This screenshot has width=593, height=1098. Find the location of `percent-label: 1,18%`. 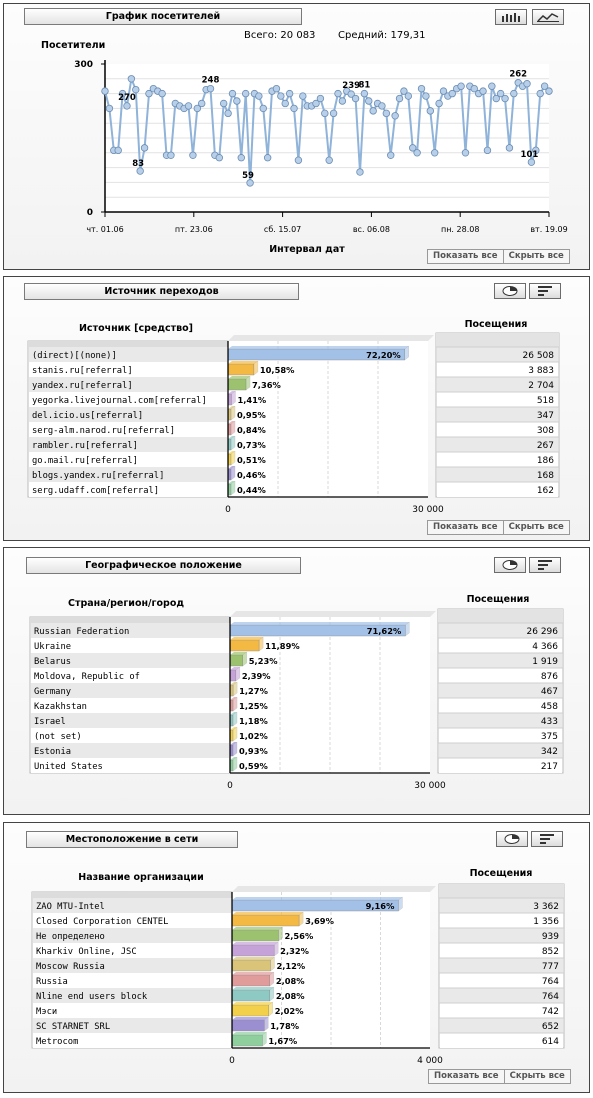

percent-label: 1,18% is located at coordinates (253, 721).